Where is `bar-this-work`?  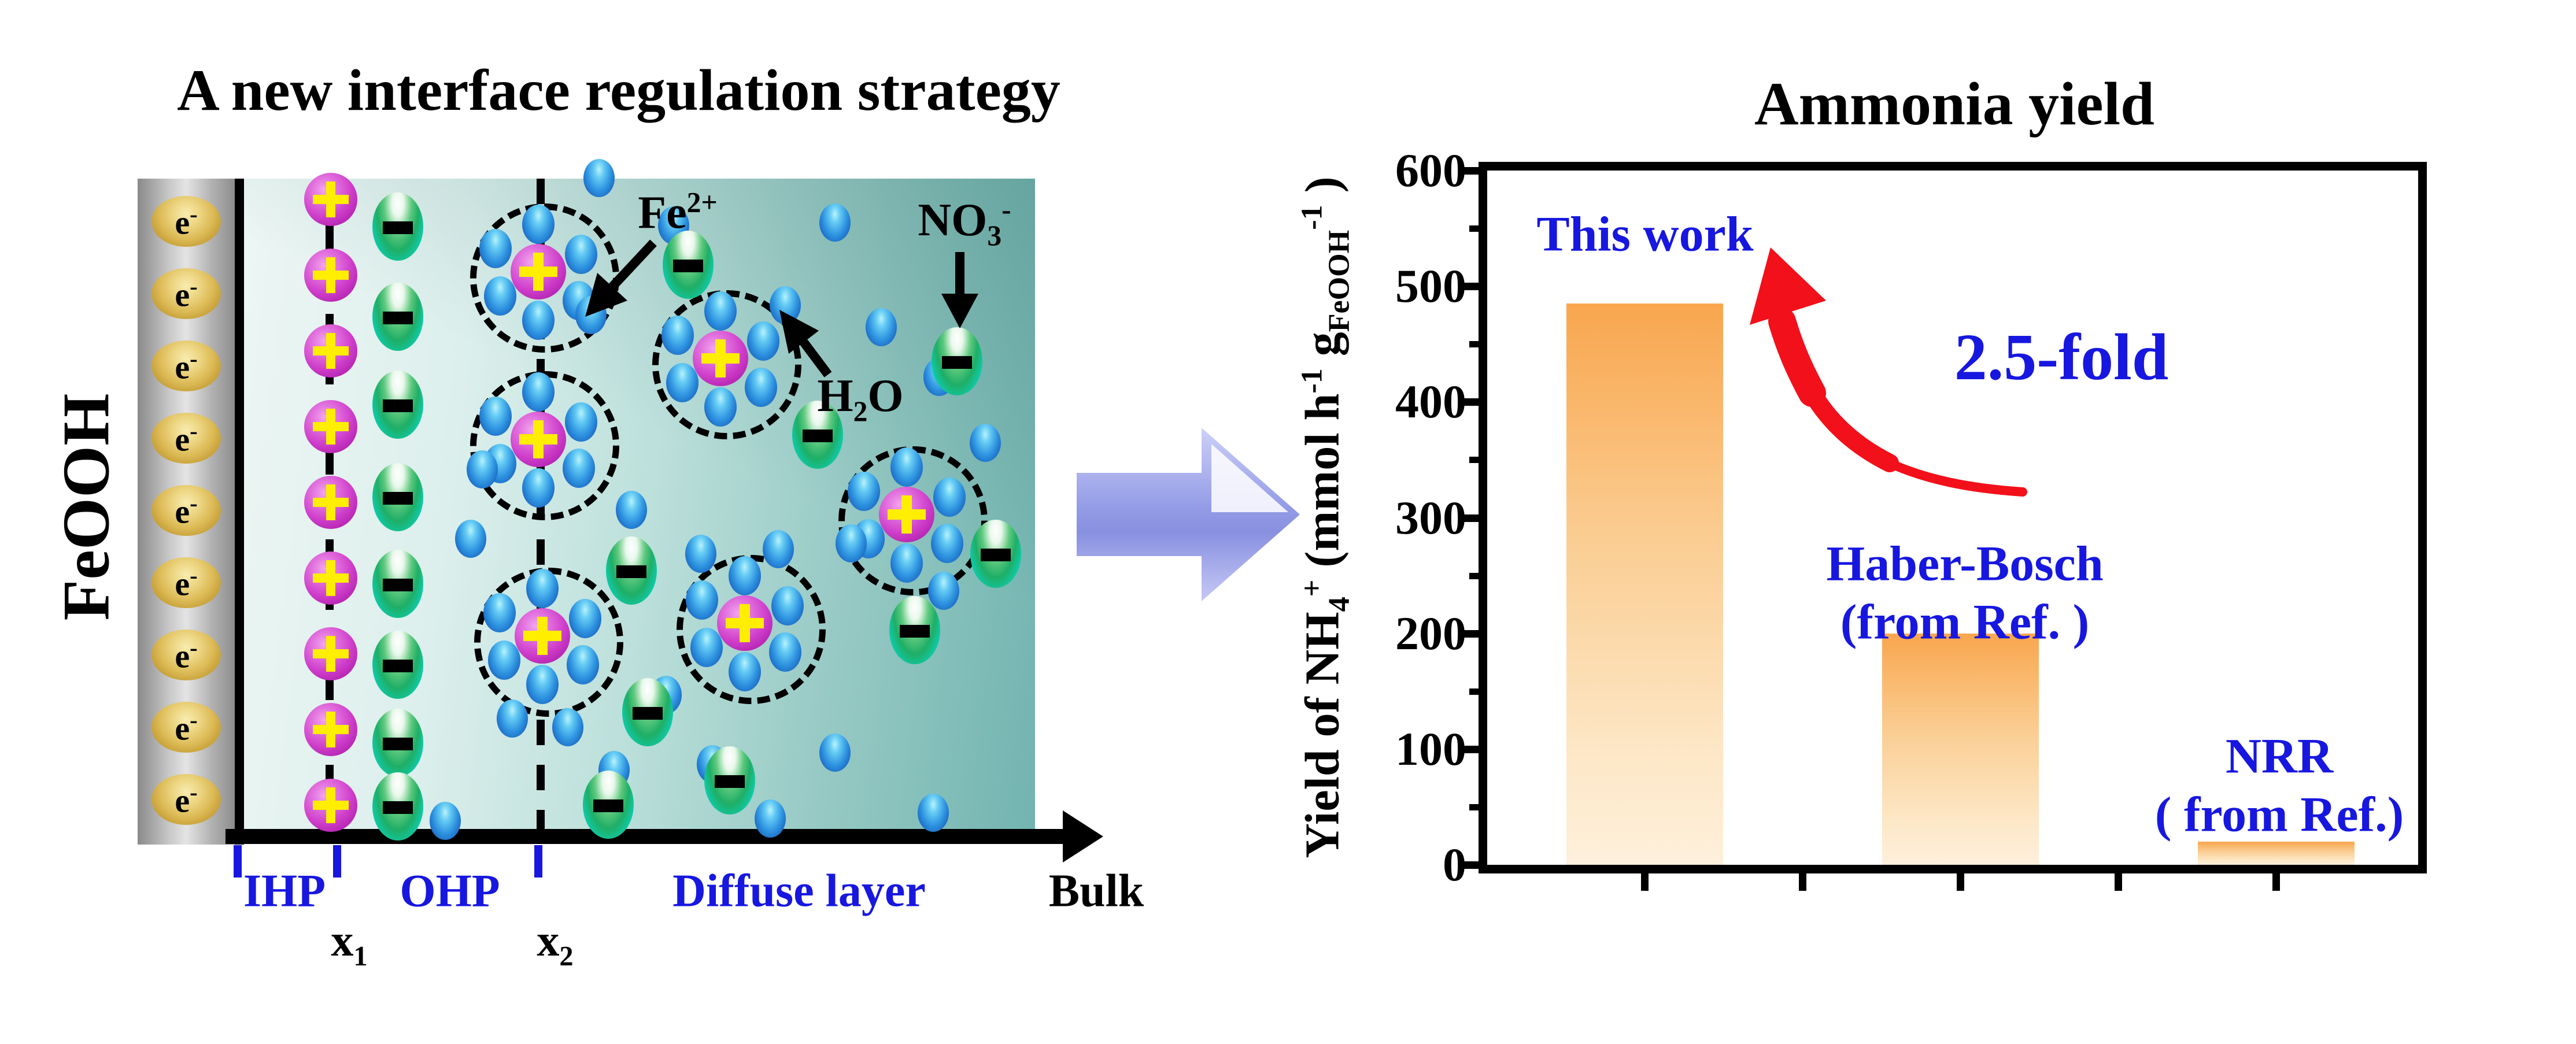
bar-this-work is located at coordinates (1644, 584).